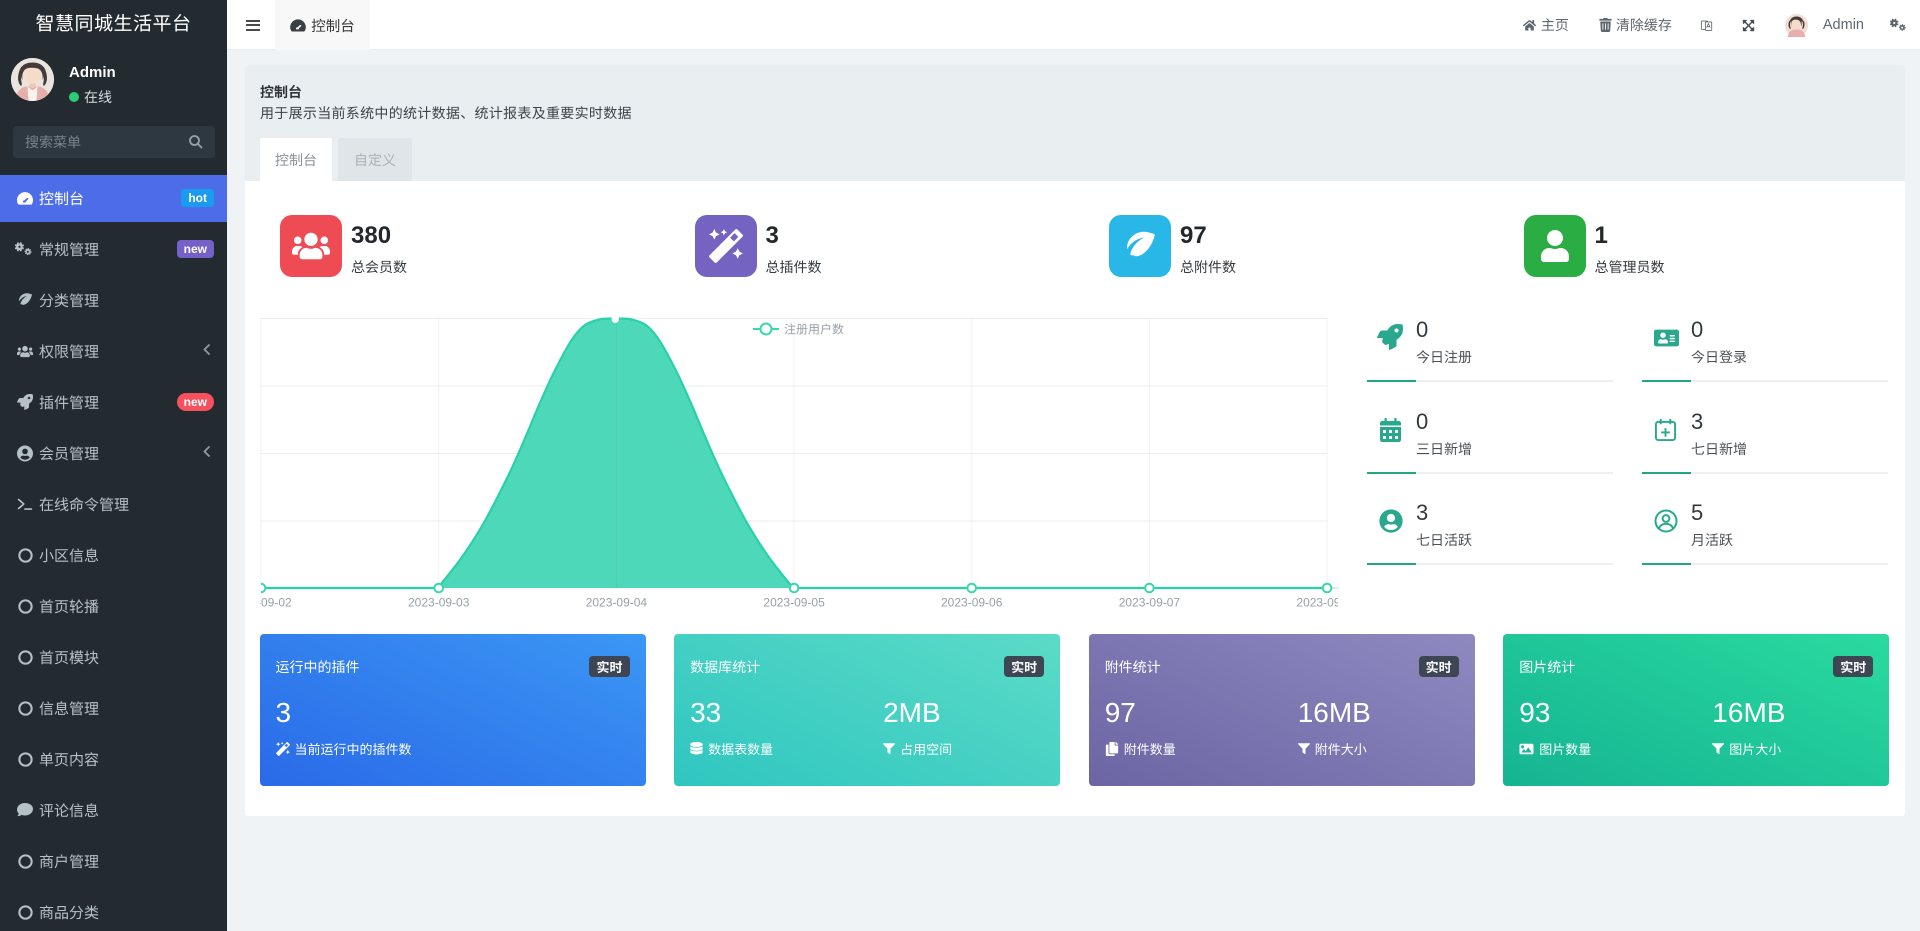 This screenshot has width=1920, height=931. What do you see at coordinates (617, 603) in the screenshot?
I see `svg-text: 2023-09-04` at bounding box center [617, 603].